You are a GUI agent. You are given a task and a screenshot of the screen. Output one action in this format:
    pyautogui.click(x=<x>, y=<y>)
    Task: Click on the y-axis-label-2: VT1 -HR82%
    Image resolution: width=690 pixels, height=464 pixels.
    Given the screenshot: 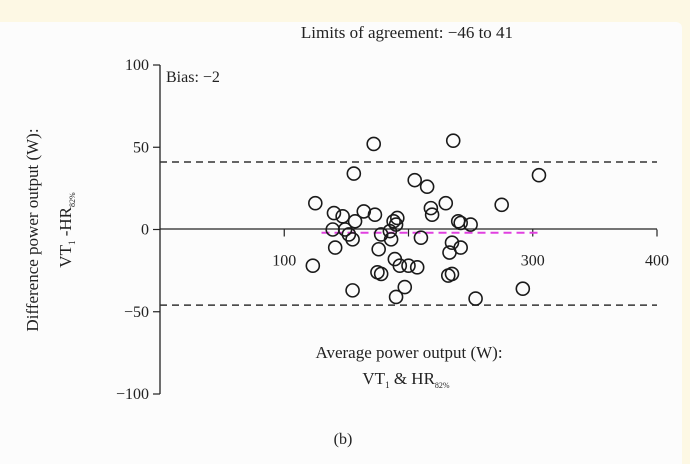 What is the action you would take?
    pyautogui.click(x=66, y=230)
    